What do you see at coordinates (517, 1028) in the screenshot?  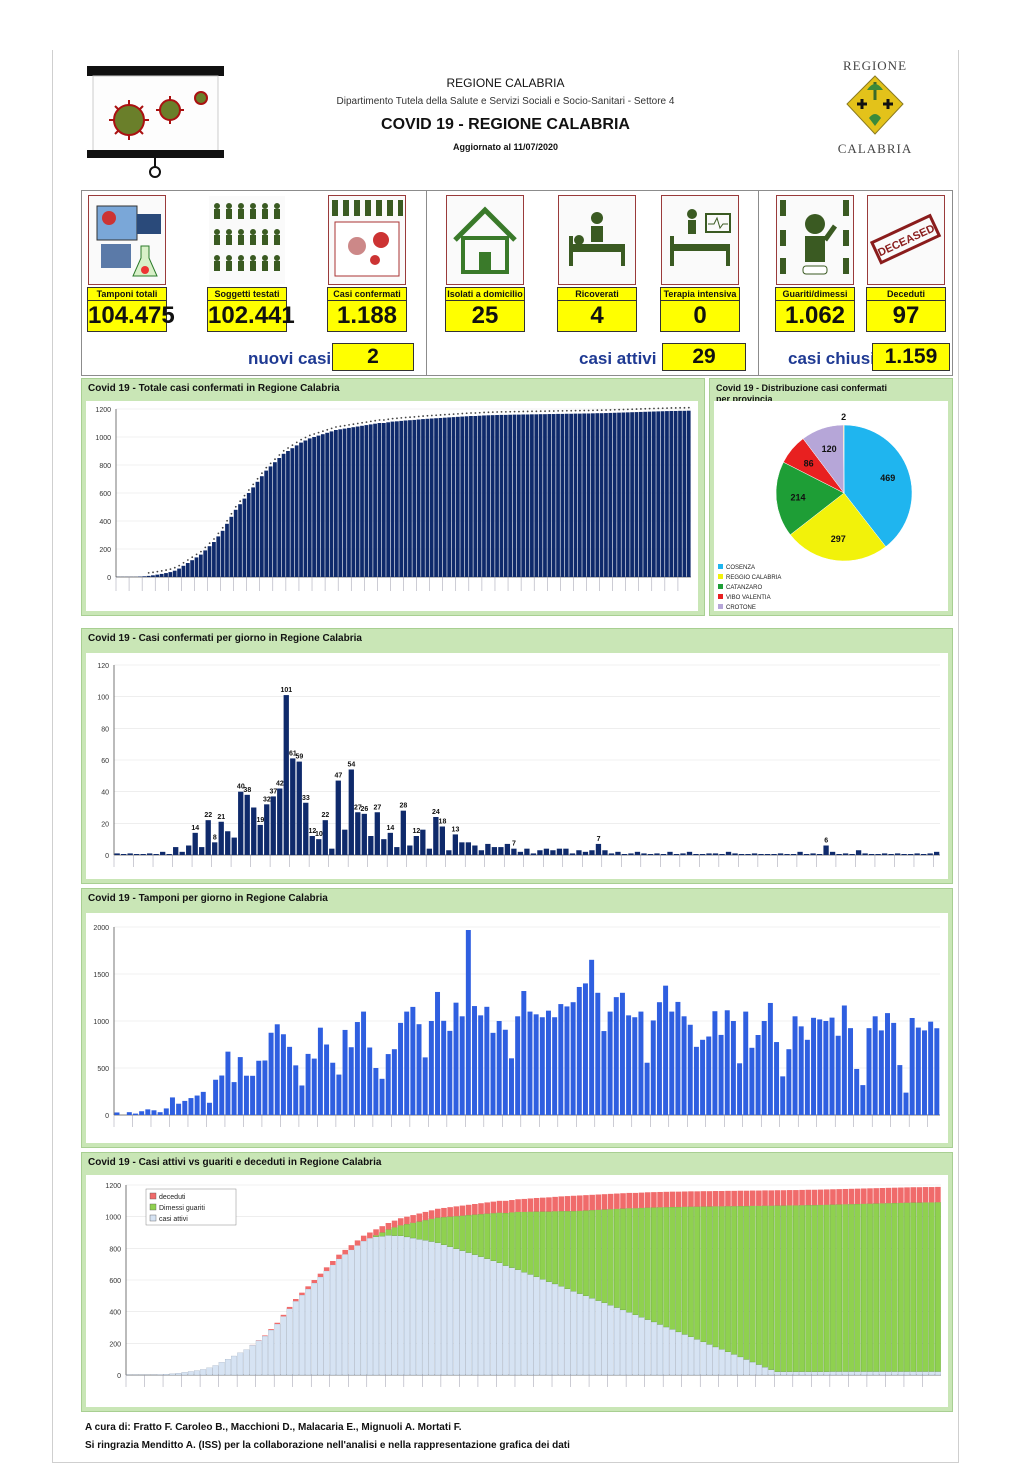 I see `daily-tests-chart: 0 500 1000 1500 2000` at bounding box center [517, 1028].